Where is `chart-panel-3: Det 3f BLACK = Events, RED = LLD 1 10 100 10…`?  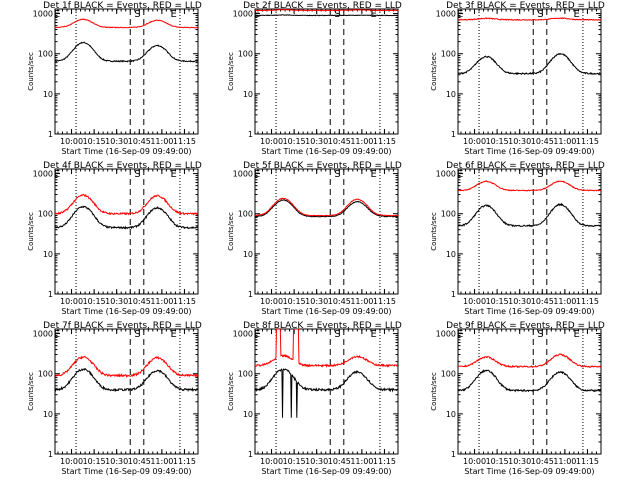 chart-panel-3: Det 3f BLACK = Events, RED = LLD 1 10 100 10… is located at coordinates (517, 78).